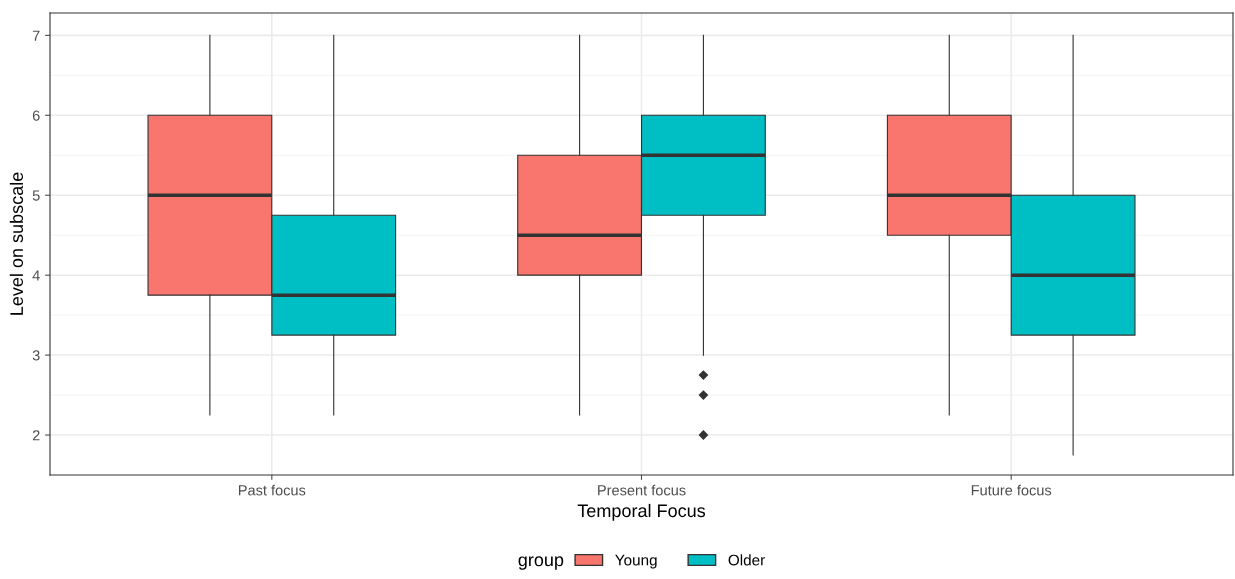  Describe the element at coordinates (36, 195) in the screenshot. I see `y-tick-label: 5` at that location.